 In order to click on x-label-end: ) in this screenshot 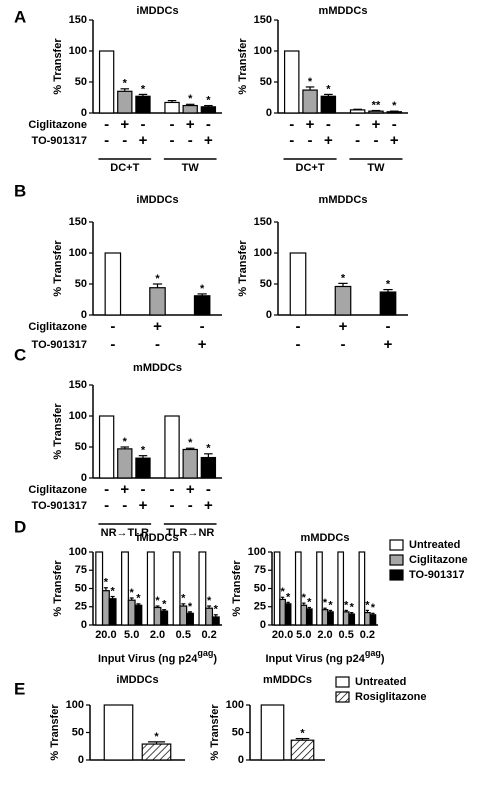, I will do `click(383, 659)`.